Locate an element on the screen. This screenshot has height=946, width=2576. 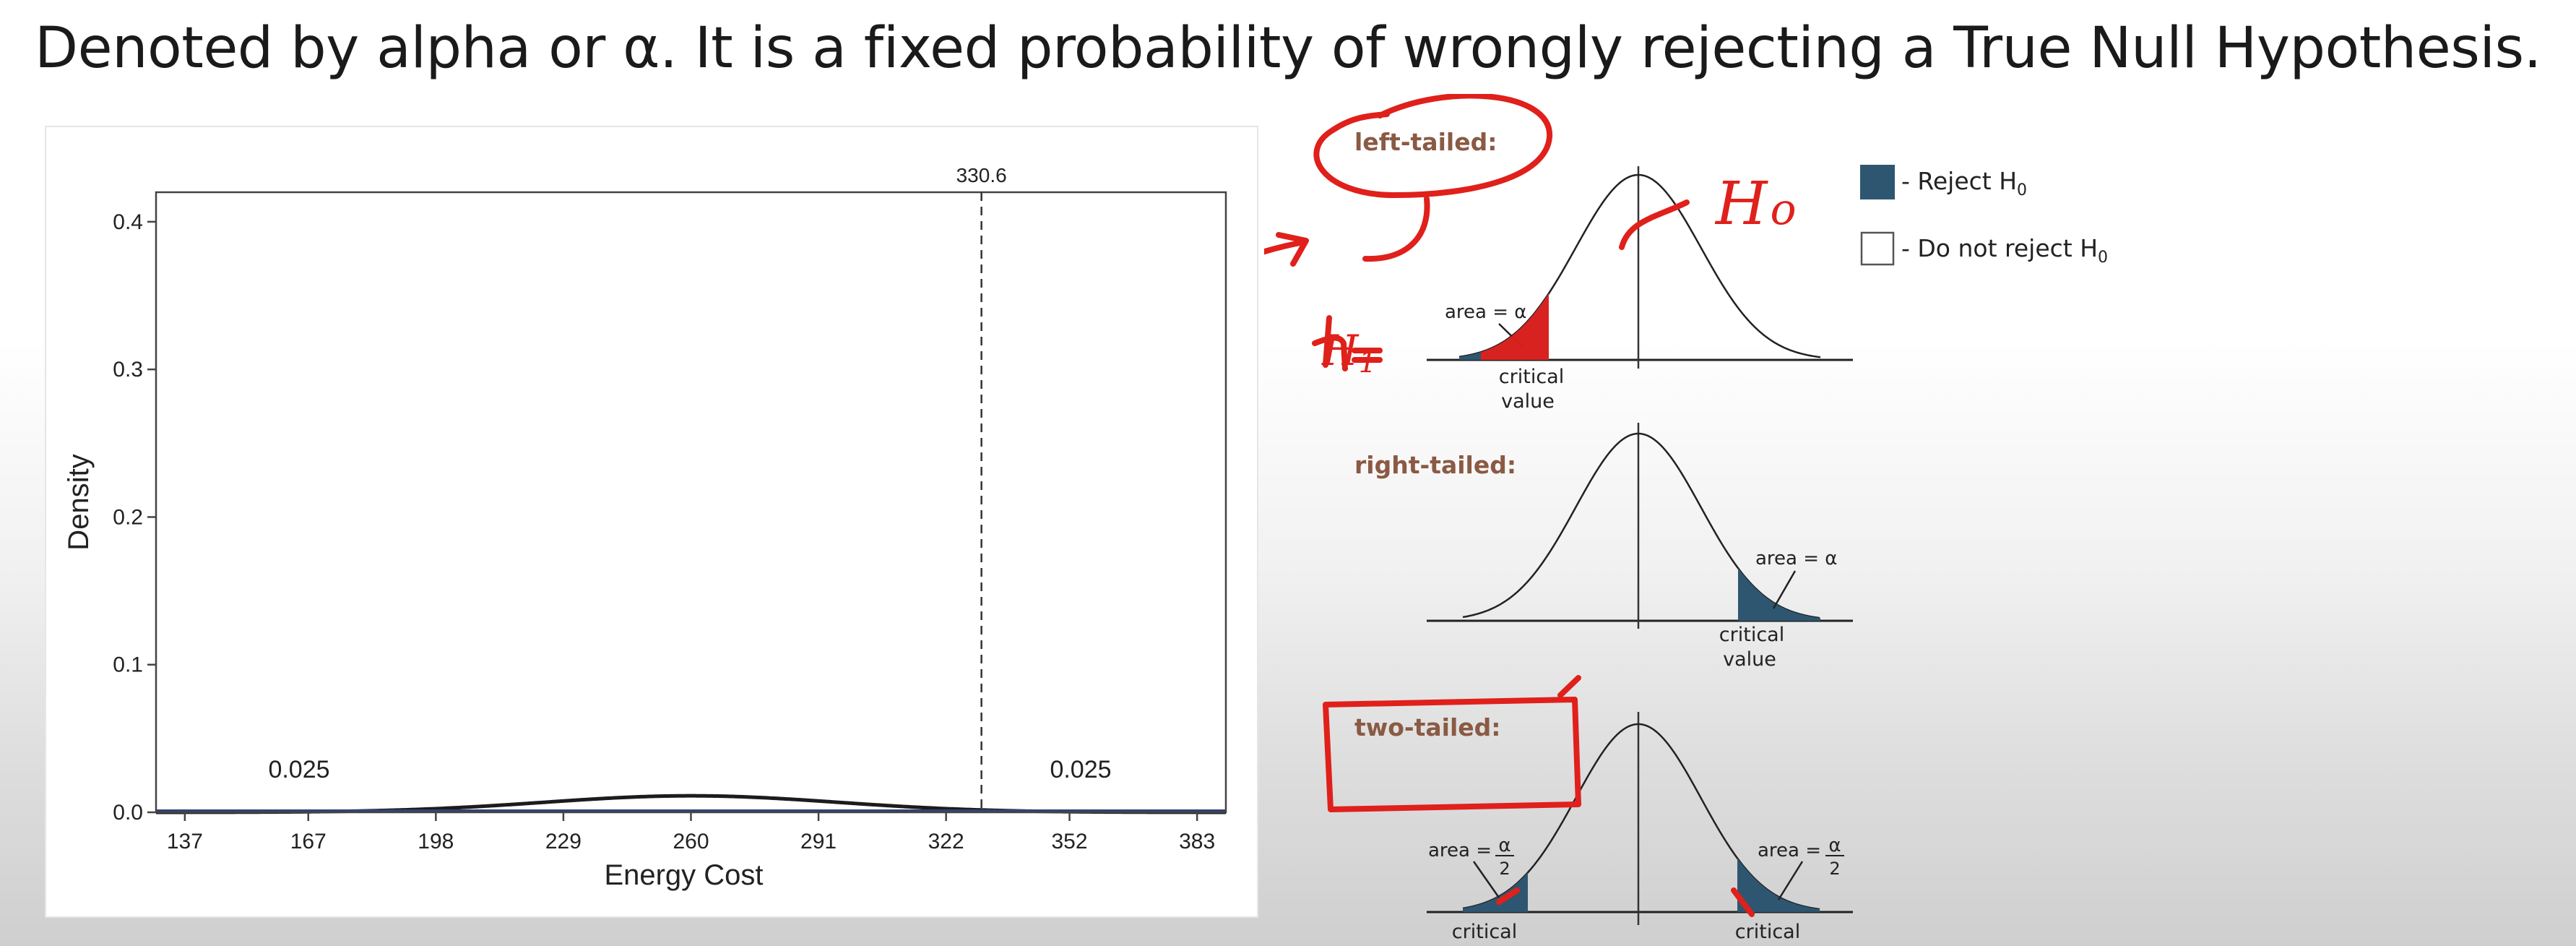
h0-annotation-label: H is located at coordinates (1741, 204).